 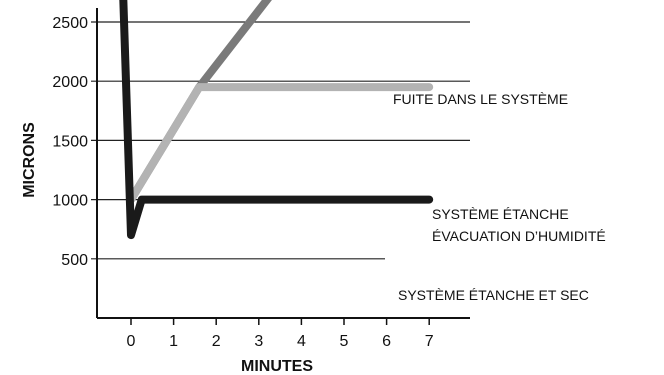 What do you see at coordinates (131, 341) in the screenshot?
I see `x-tick-label: 0` at bounding box center [131, 341].